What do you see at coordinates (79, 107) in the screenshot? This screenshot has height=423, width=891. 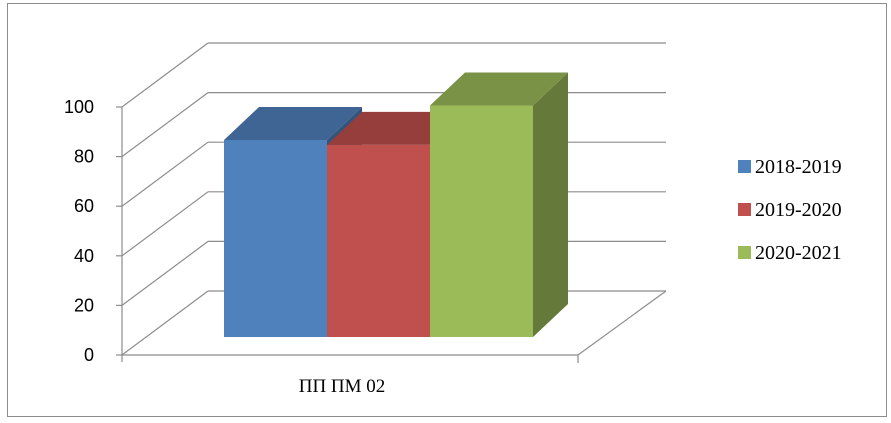 I see `y-tick-label: 100` at bounding box center [79, 107].